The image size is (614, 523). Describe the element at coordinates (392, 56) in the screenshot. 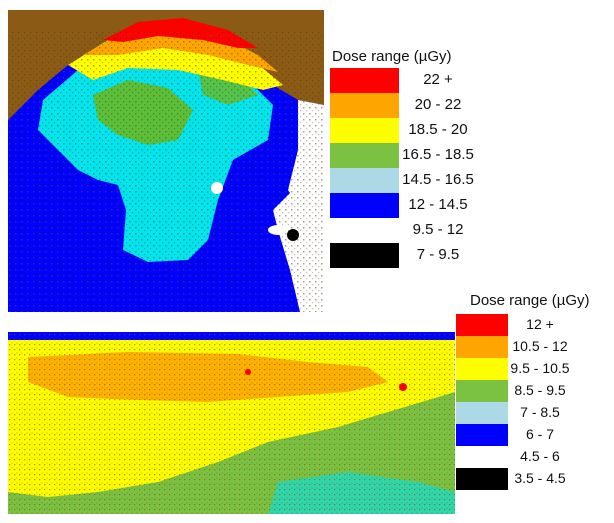

I see `legend-top-title: Dose range (µGy)` at that location.